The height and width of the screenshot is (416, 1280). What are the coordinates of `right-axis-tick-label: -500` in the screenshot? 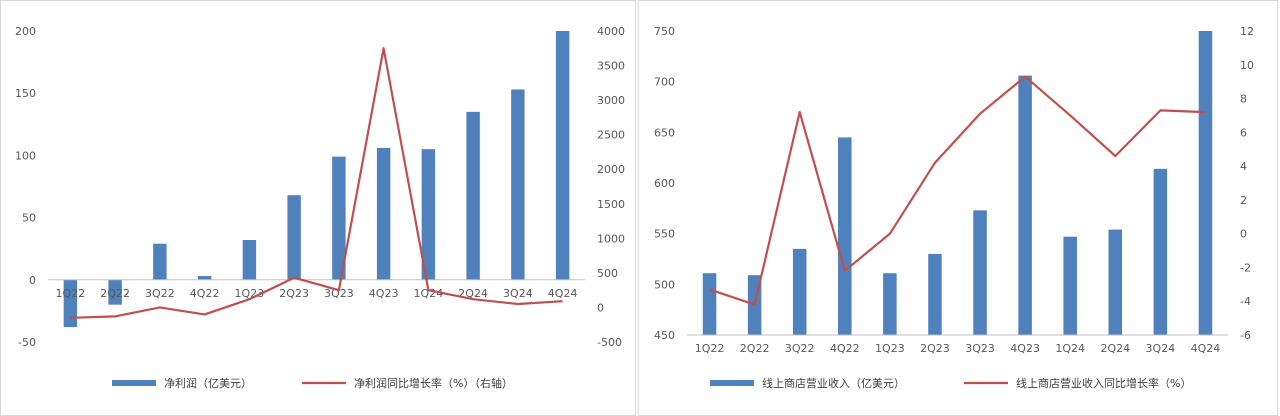 It's located at (609, 342).